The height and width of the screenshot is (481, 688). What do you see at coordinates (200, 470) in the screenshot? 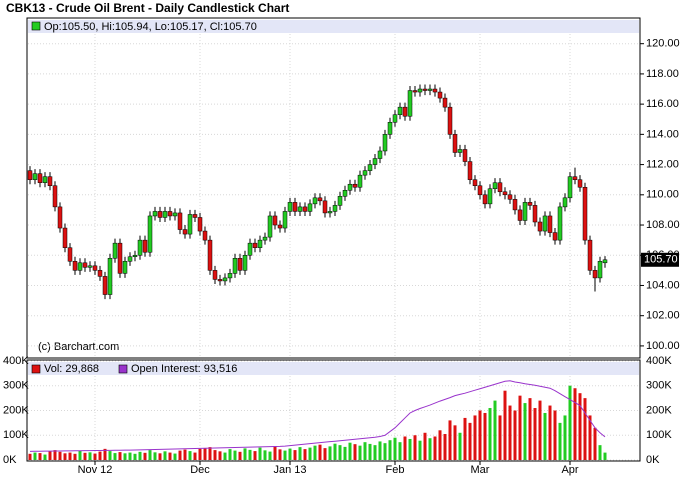
I see `x-tick-label: Dec` at bounding box center [200, 470].